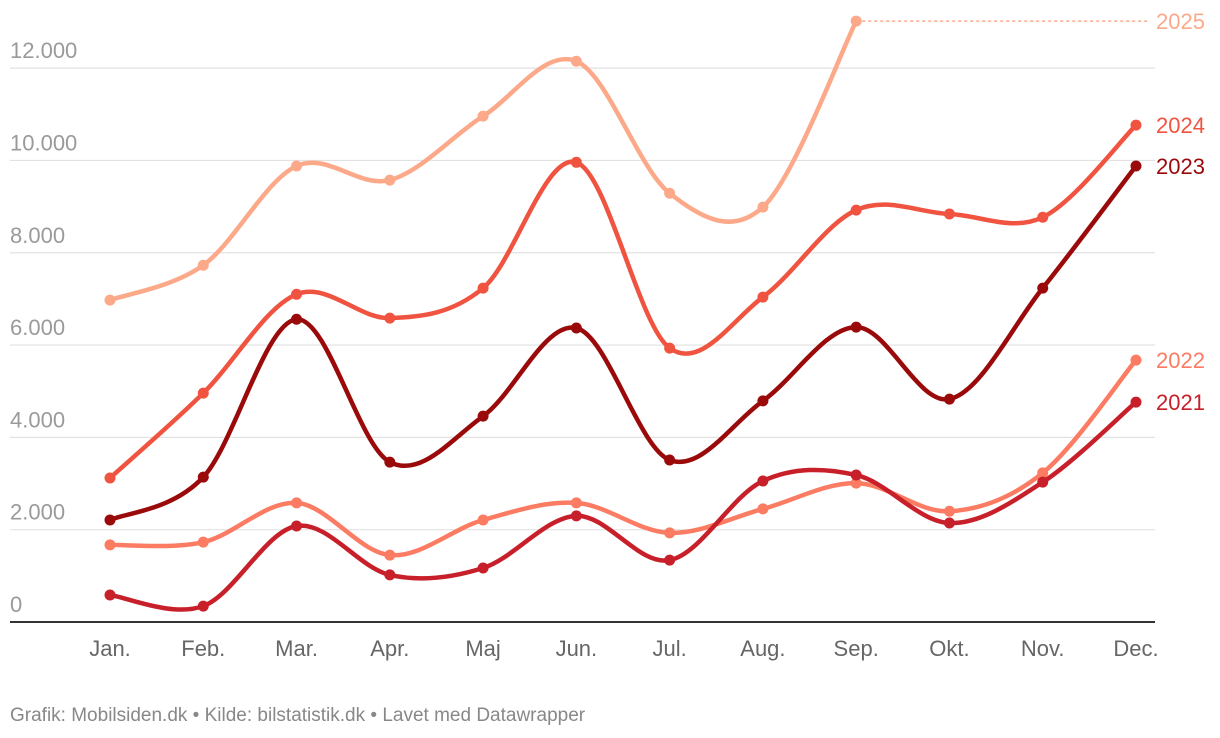  I want to click on x-tick-label: Mar., so click(296, 648).